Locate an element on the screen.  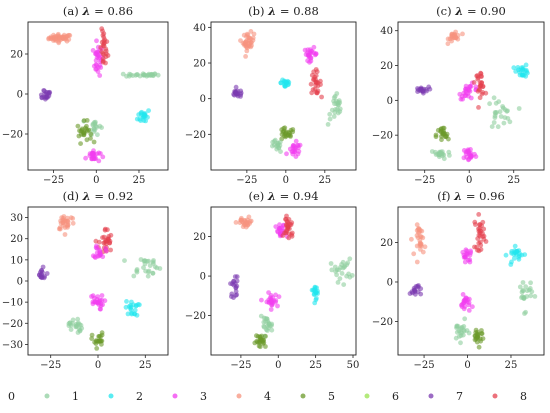
x-tick-label: 0 is located at coordinates (278, 365).